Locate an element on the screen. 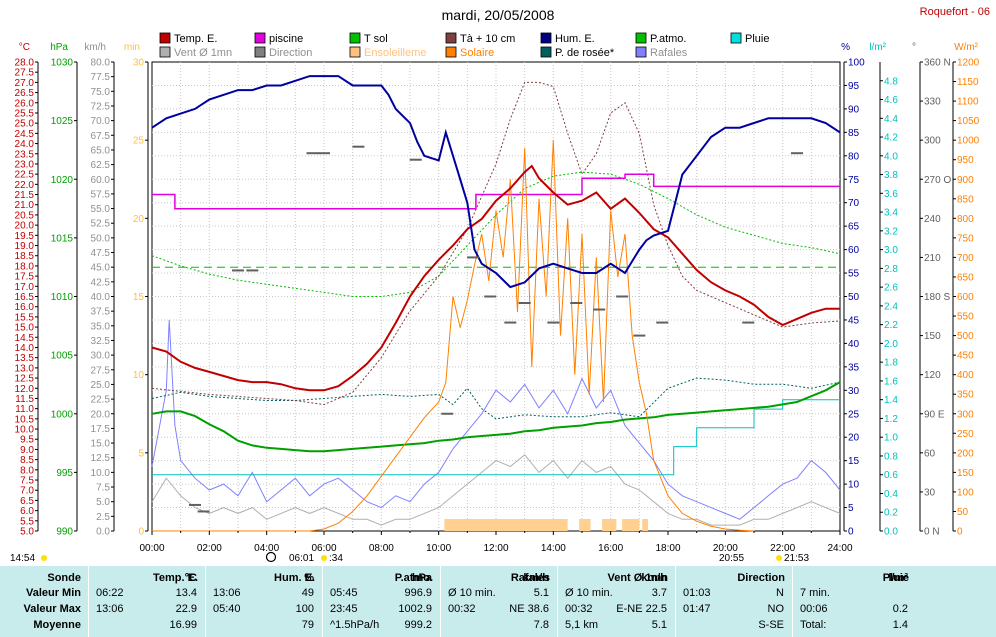 This screenshot has width=996, height=637. temp-tick-label: 6.5 is located at coordinates (27, 501).